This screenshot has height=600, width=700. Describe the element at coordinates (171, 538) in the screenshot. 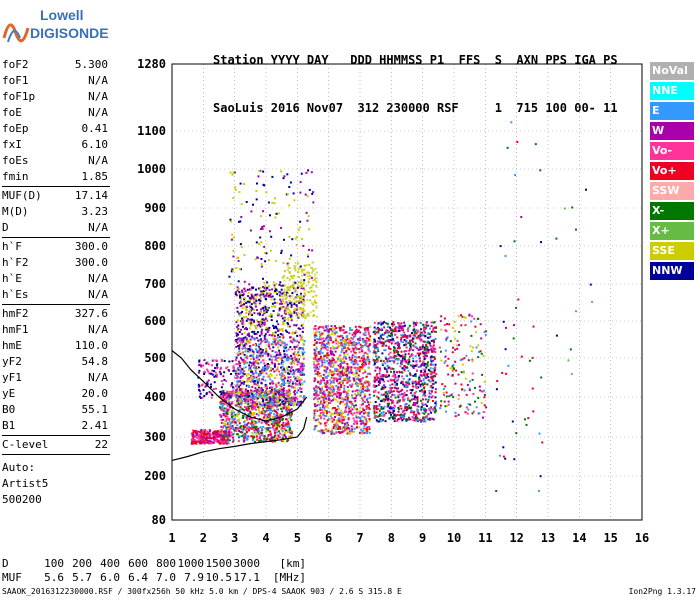

I see `x-tick-label: 1` at that location.